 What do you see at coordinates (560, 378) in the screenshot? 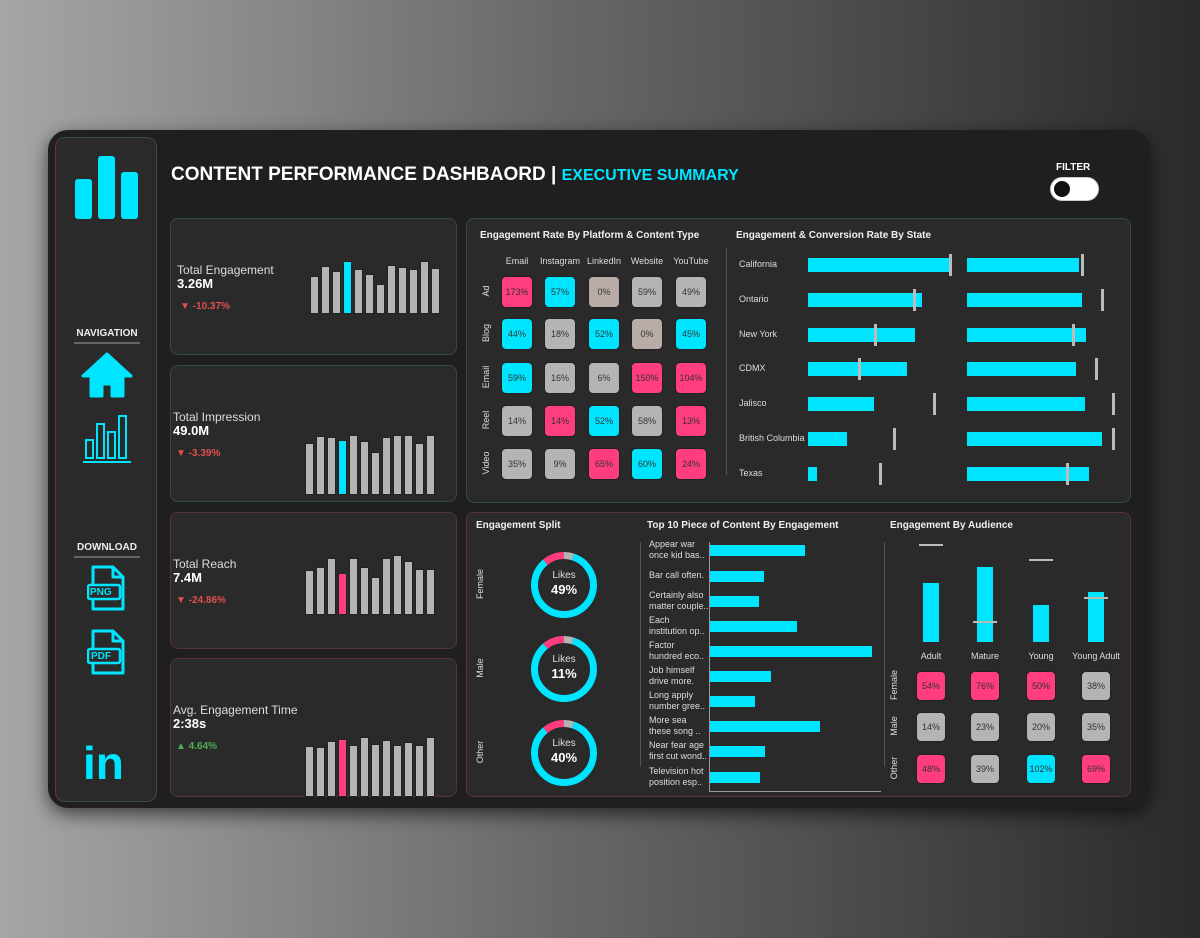
I see `heatmap-cell: 16%` at bounding box center [560, 378].